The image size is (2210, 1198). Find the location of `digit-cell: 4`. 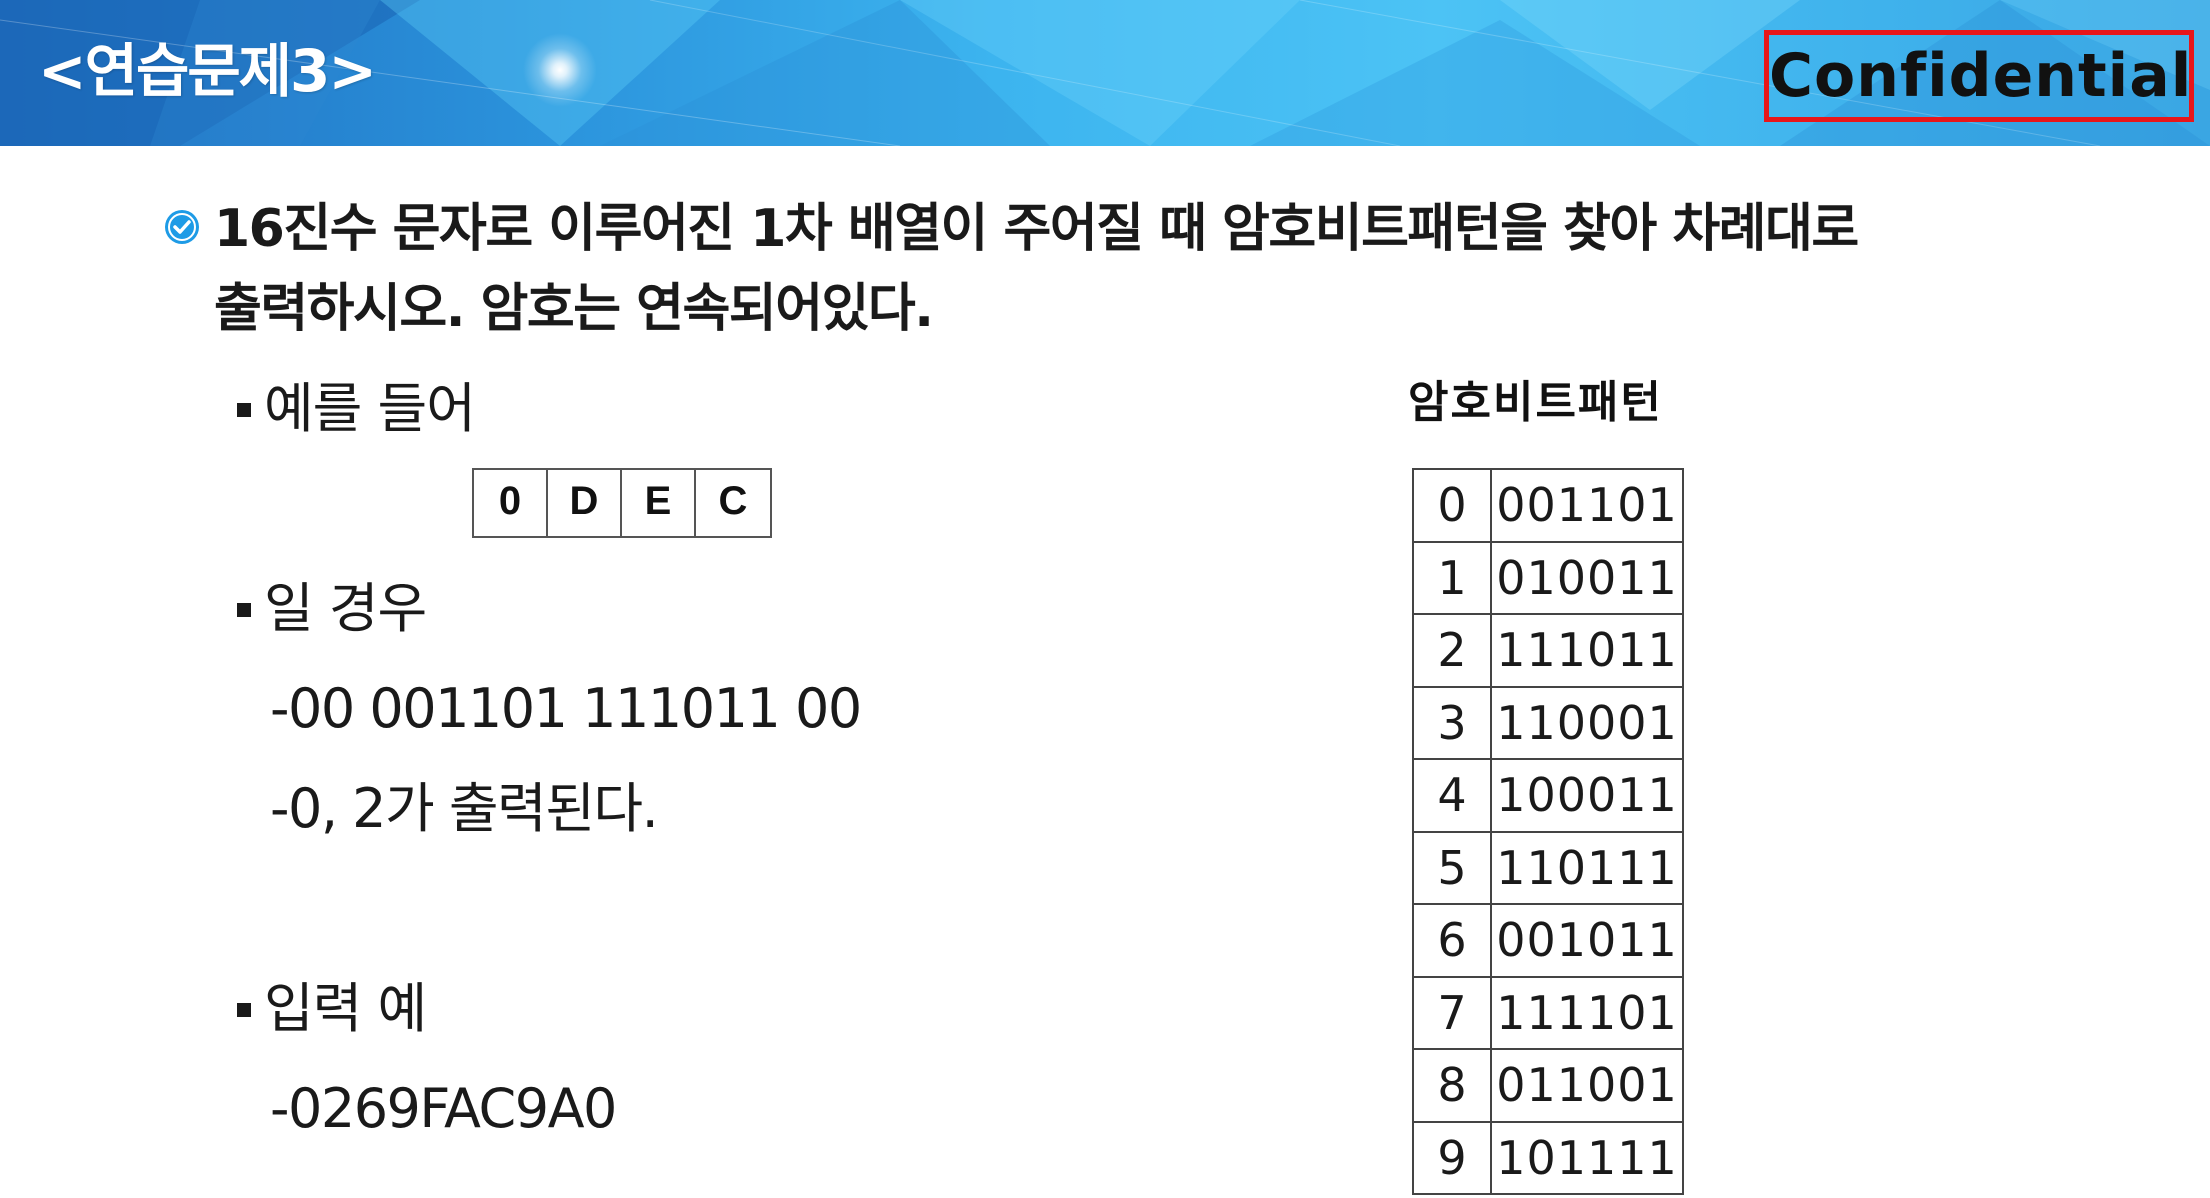

digit-cell: 4 is located at coordinates (1452, 795).